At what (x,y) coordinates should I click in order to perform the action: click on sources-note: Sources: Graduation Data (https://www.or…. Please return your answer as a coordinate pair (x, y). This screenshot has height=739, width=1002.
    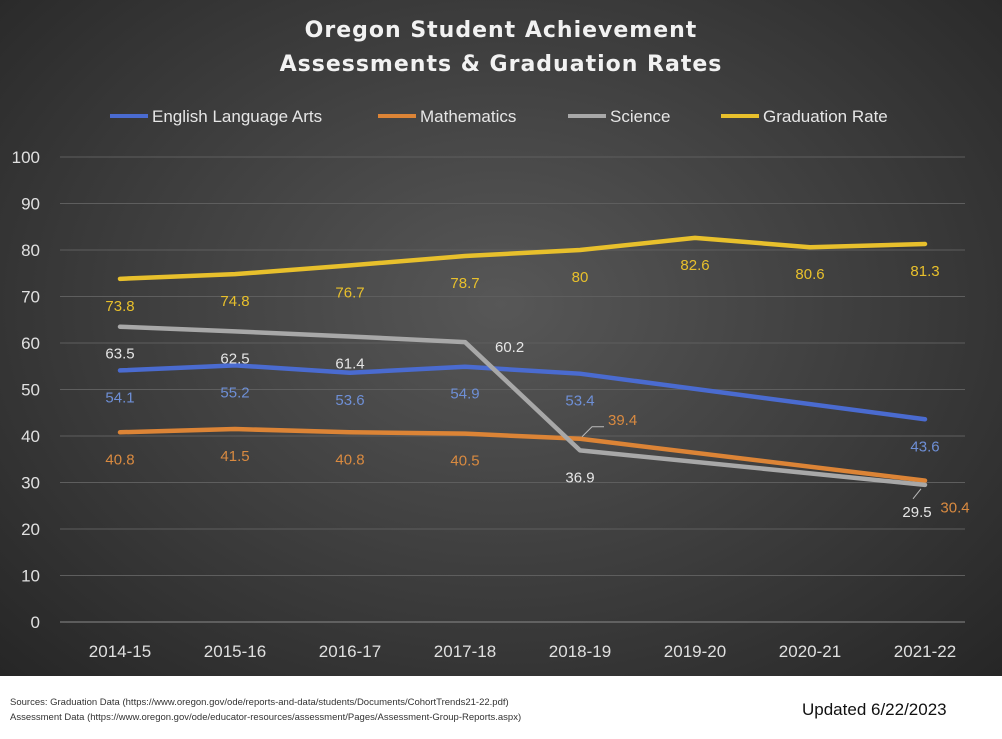
    Looking at the image, I should click on (265, 710).